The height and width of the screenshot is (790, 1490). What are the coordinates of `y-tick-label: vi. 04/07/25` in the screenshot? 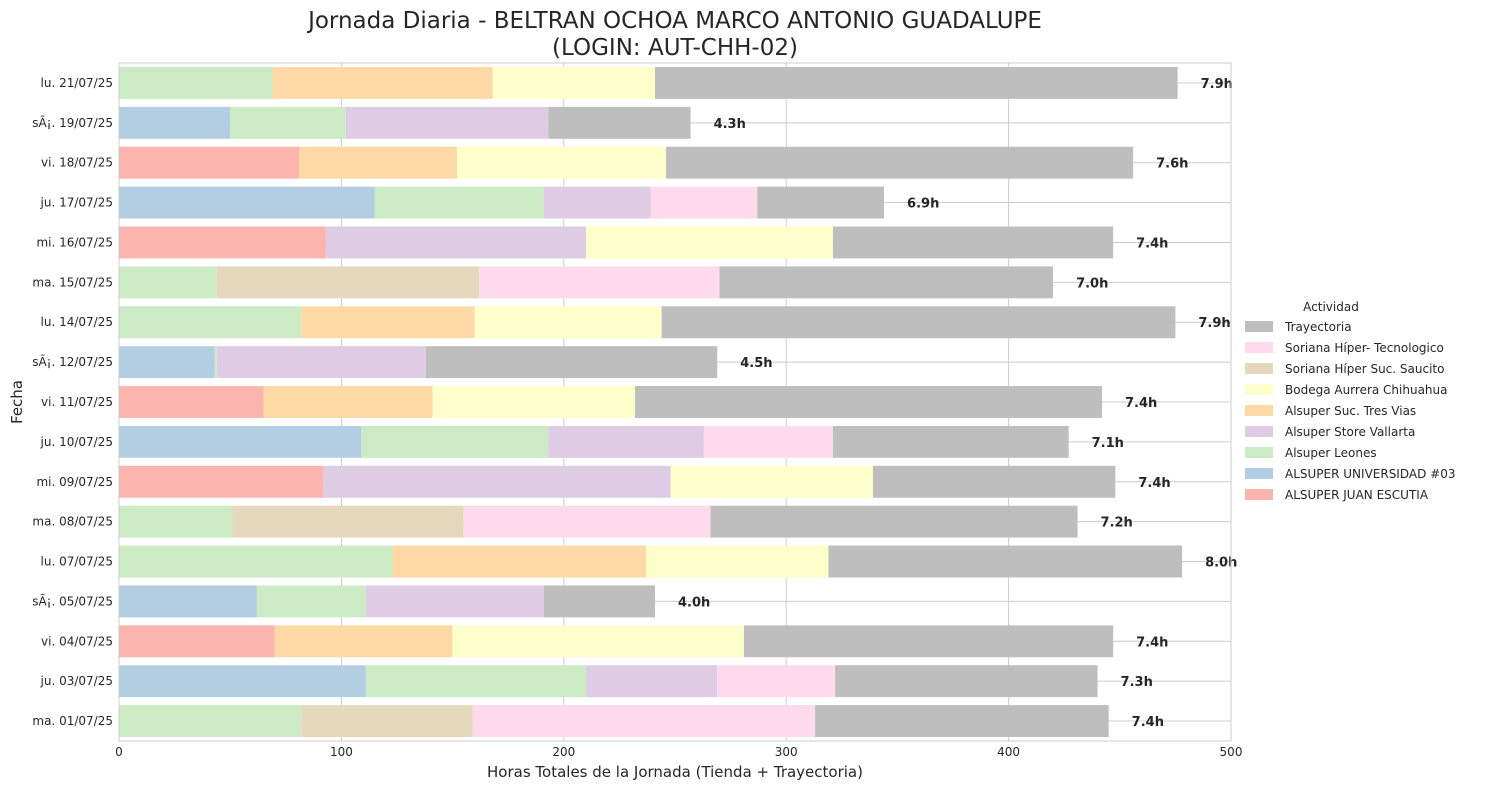 It's located at (77, 641).